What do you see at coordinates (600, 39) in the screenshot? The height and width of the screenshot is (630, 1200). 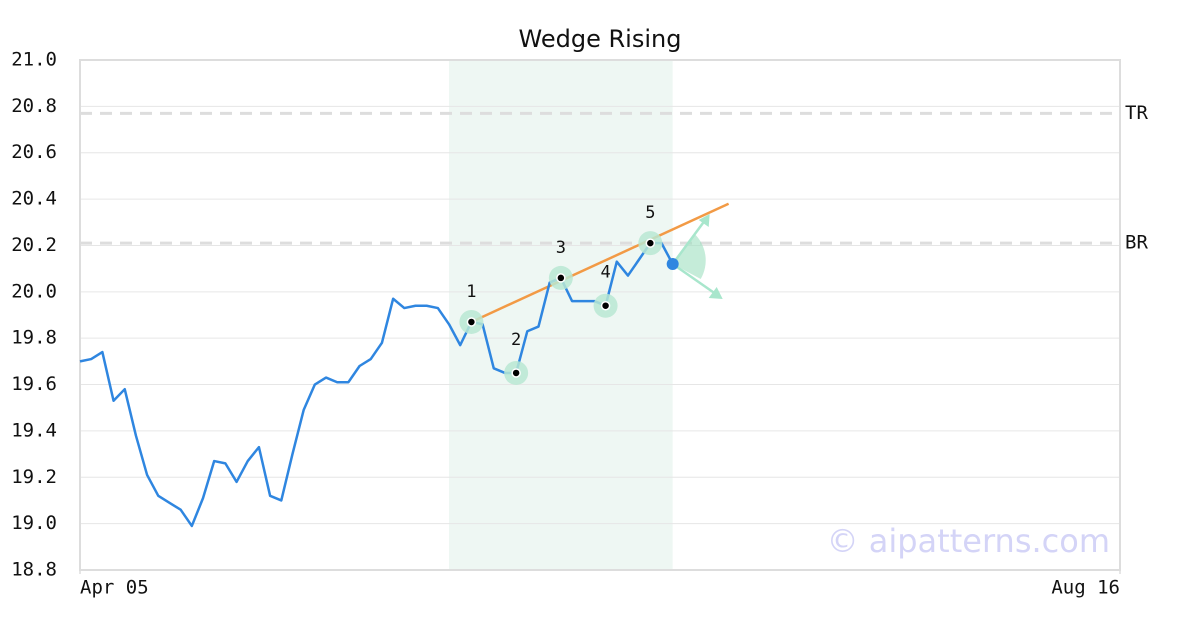 I see `chart-title: Wedge Rising` at bounding box center [600, 39].